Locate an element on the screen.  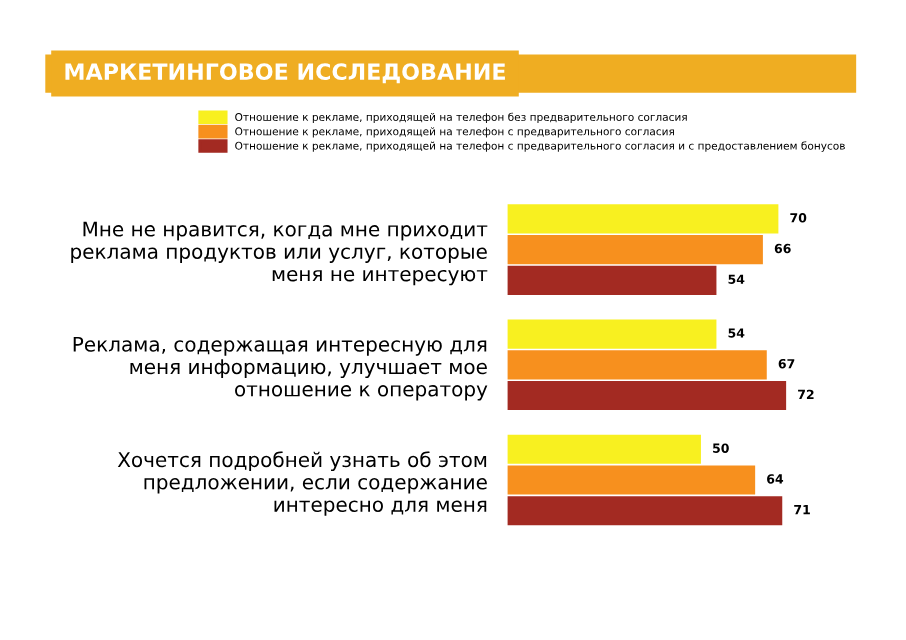
text: МАРКЕТИНГОВОЕ ИССЛЕДОВАНИЕ is located at coordinates (285, 73).